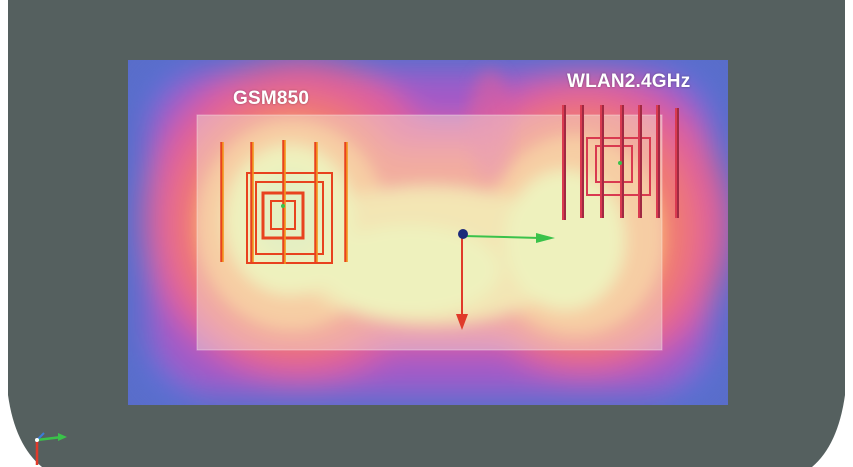 The image size is (853, 467). Describe the element at coordinates (271, 98) in the screenshot. I see `gsm850-label: GSM850` at that location.